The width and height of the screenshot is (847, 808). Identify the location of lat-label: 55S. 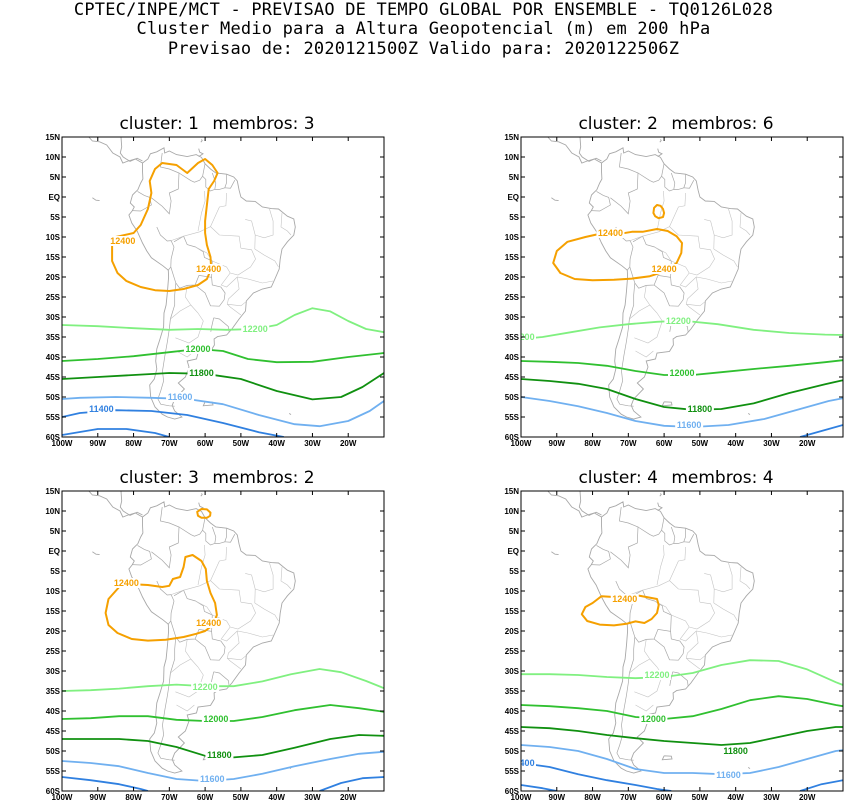
(512, 771).